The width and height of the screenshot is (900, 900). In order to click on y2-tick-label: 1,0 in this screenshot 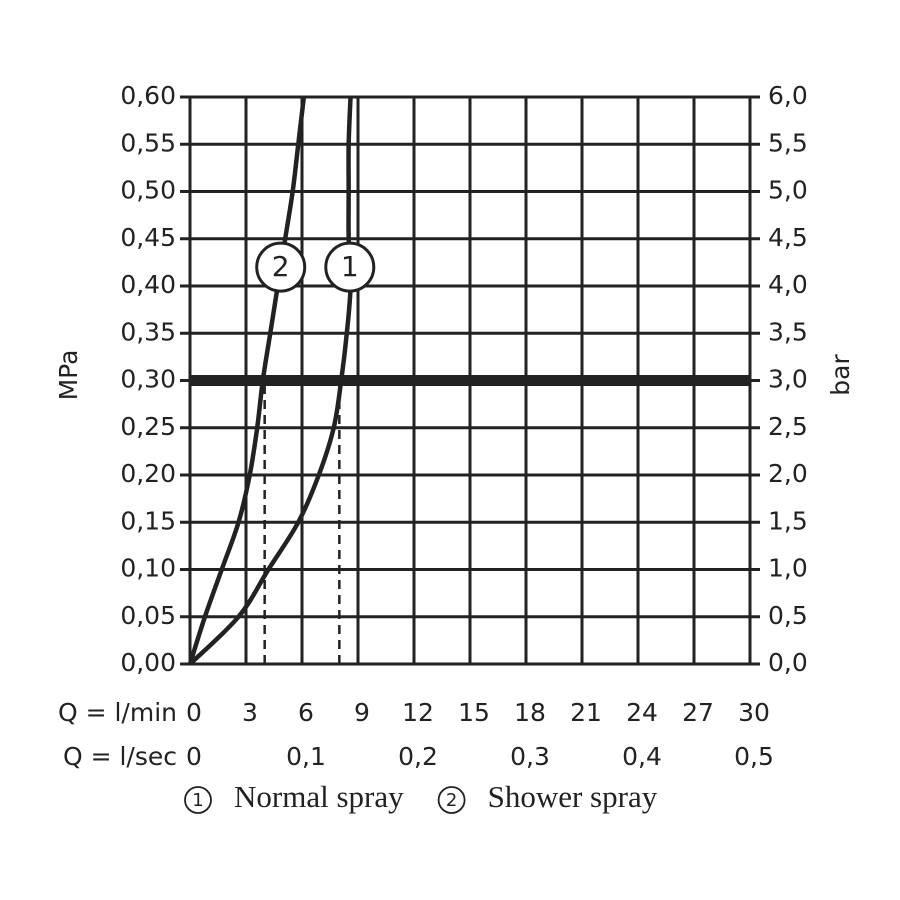, I will do `click(788, 568)`.